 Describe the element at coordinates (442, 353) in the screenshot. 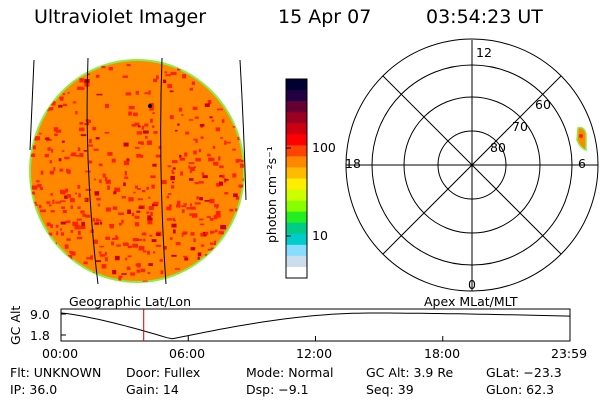

I see `time-tick-1800: 18:00` at that location.